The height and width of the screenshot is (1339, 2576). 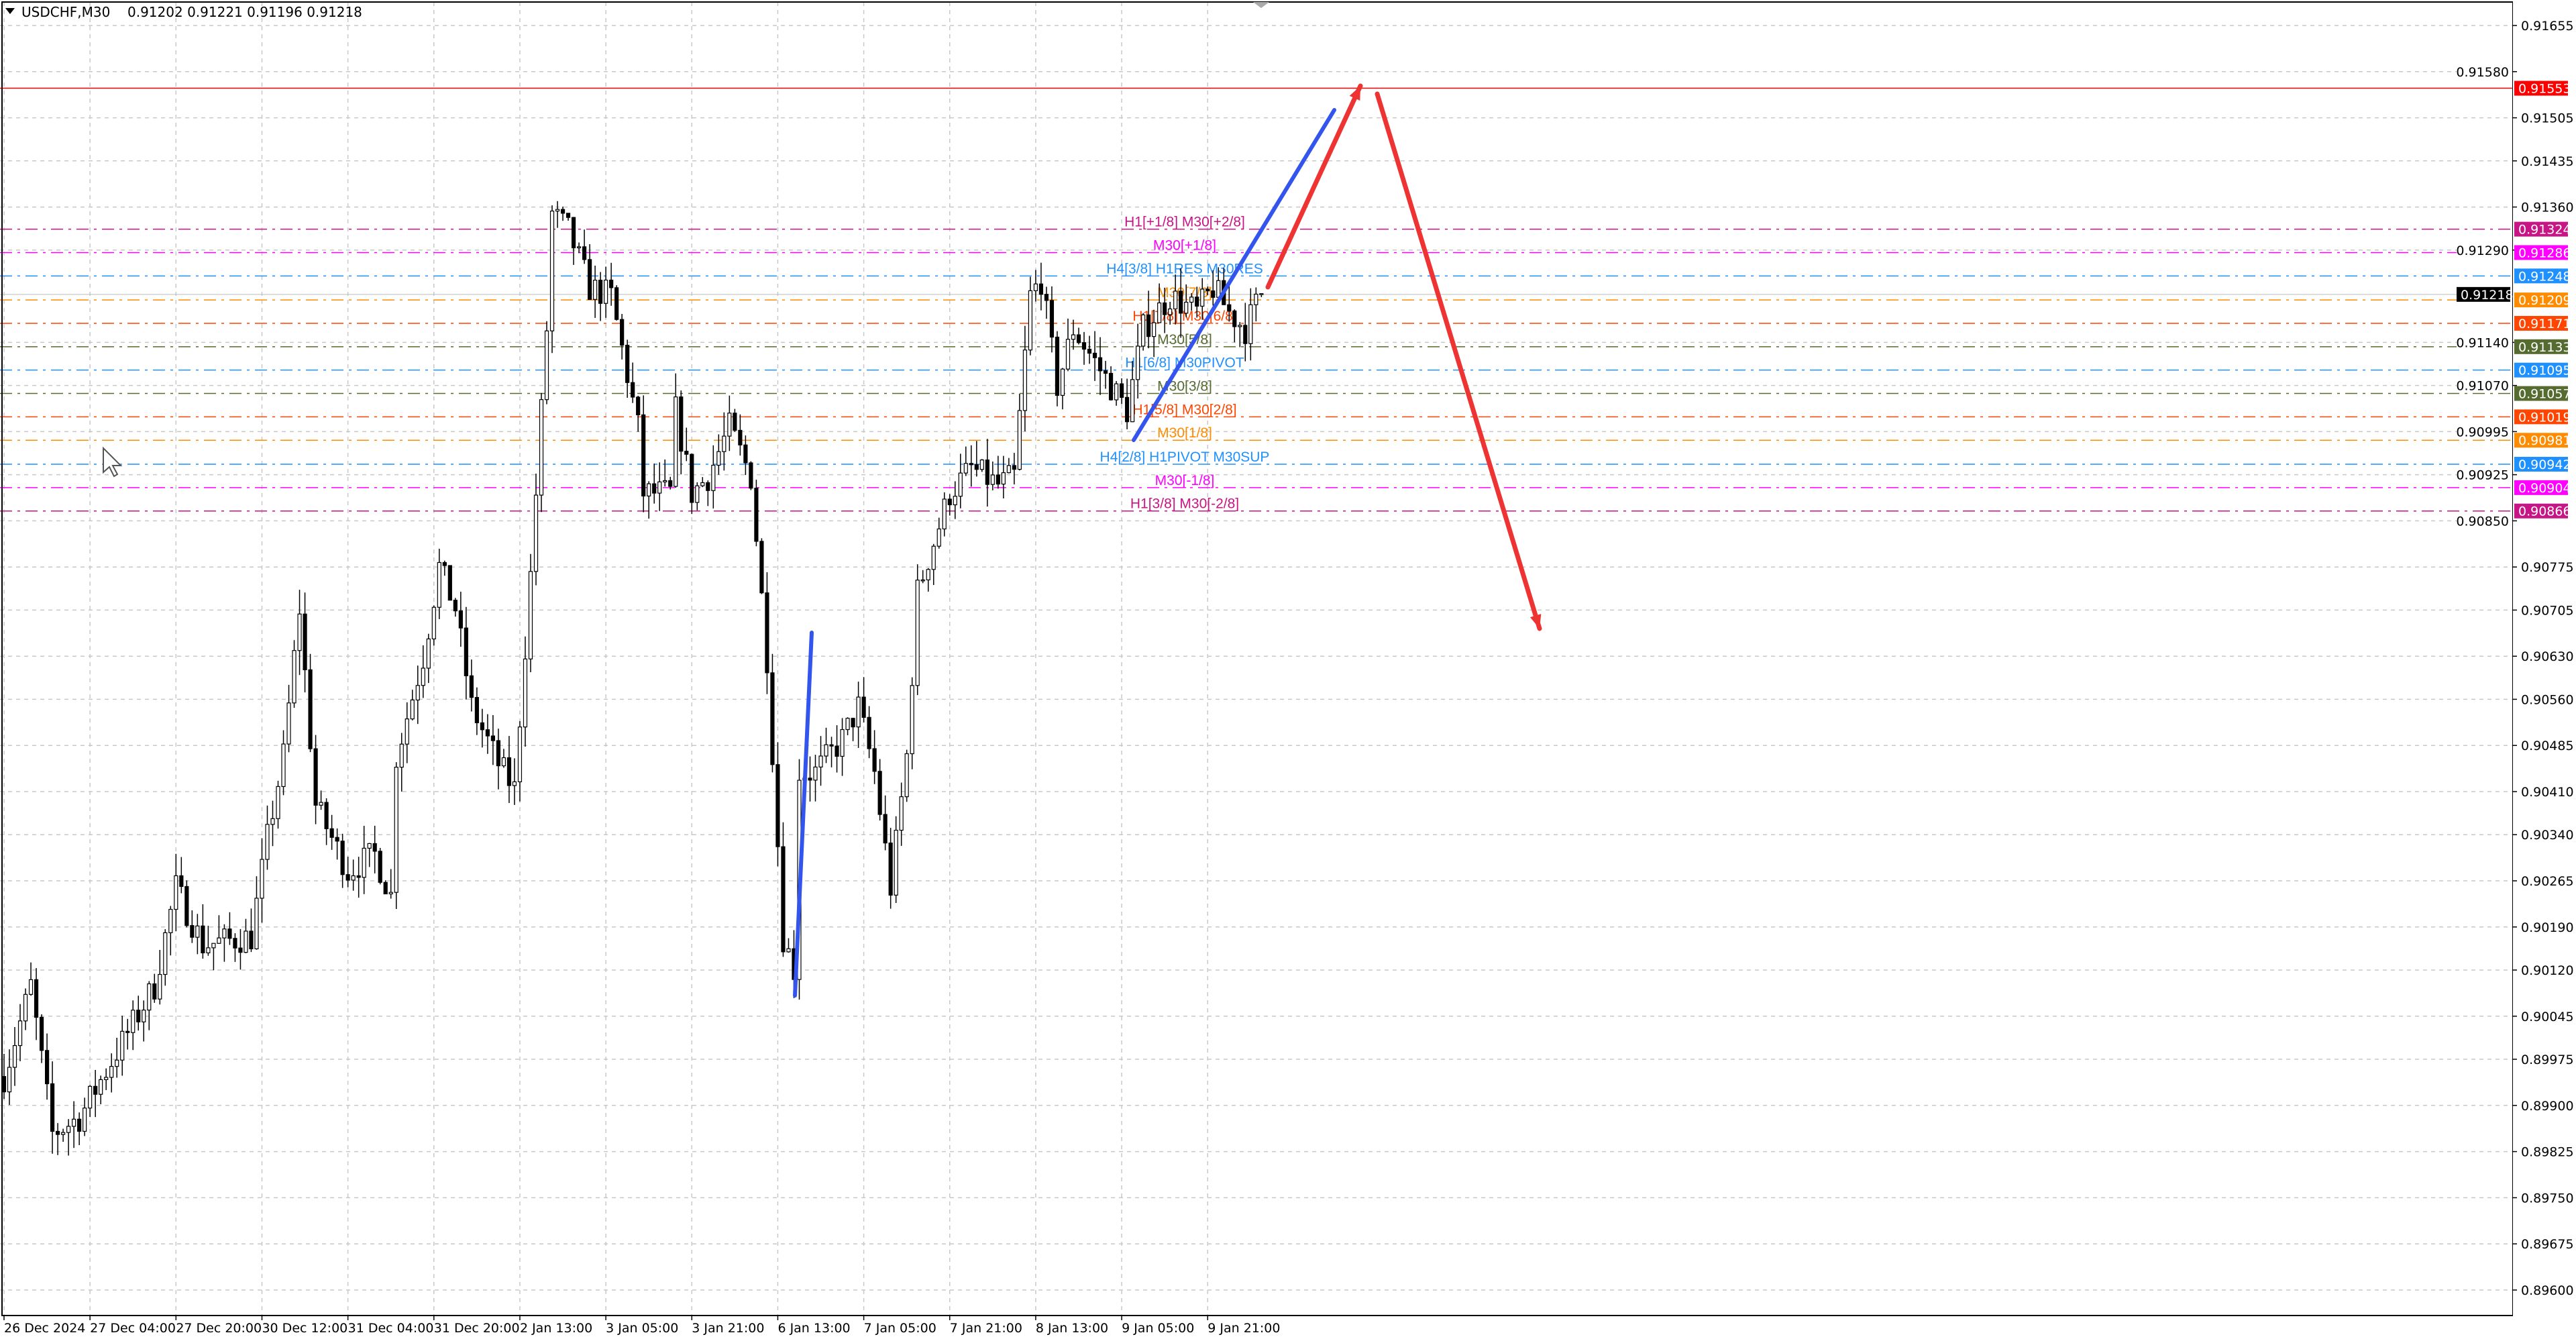 I want to click on price-tick-label: 0.90560, so click(x=2547, y=699).